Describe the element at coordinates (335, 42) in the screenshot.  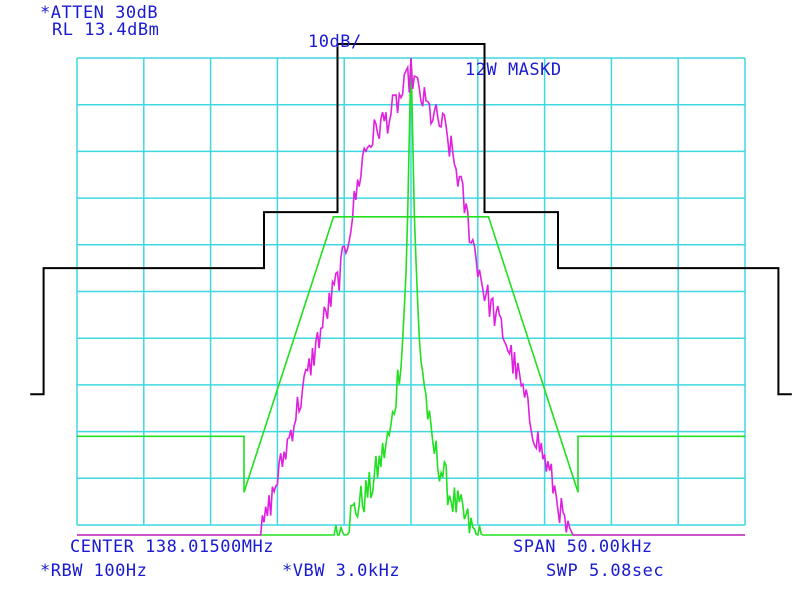
I see `scale-label: 10dB/` at that location.